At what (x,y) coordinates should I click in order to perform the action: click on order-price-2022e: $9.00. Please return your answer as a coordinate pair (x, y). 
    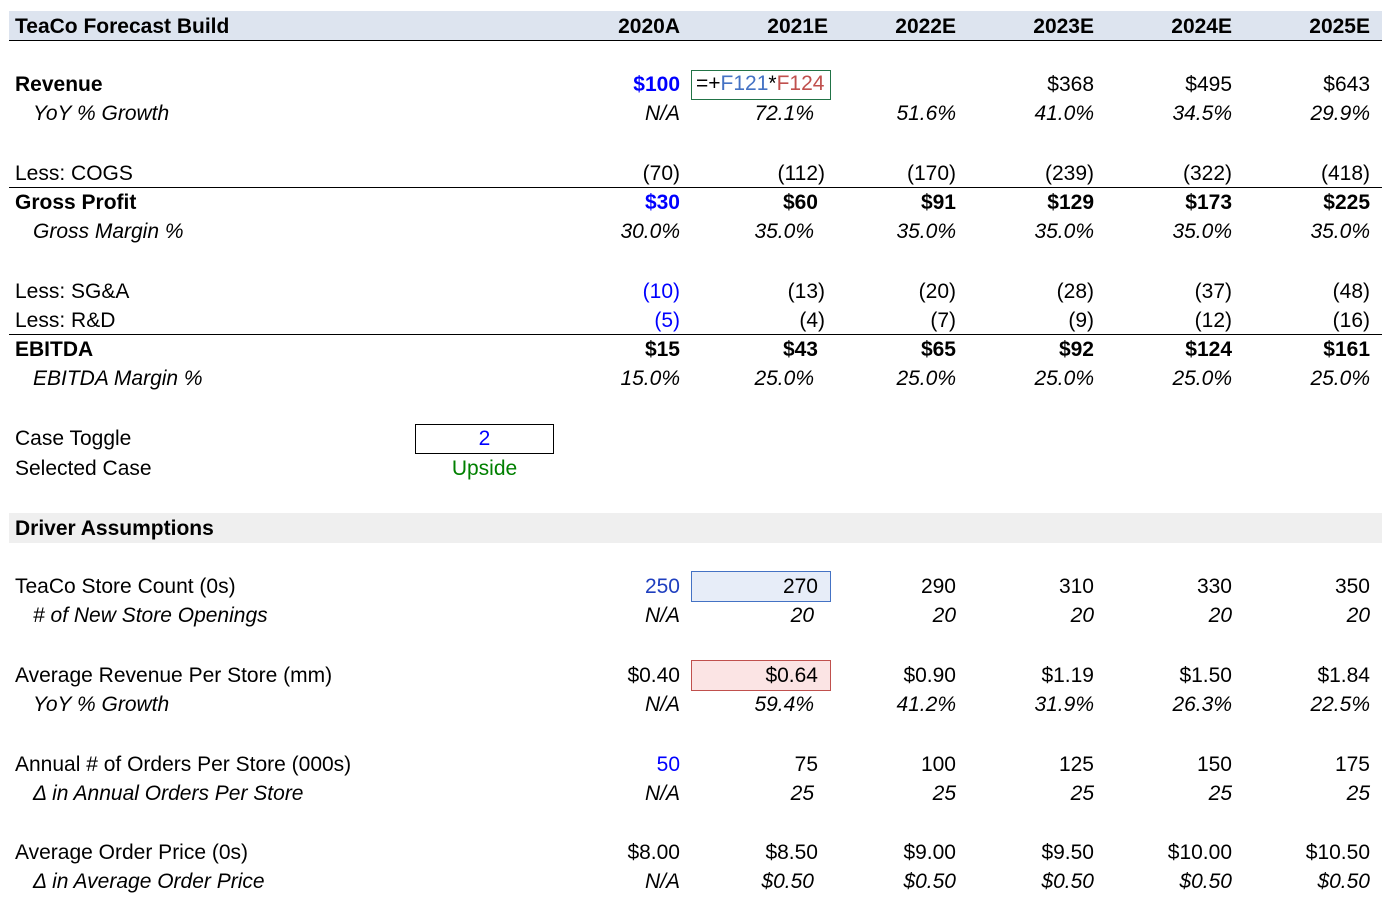
    Looking at the image, I should click on (929, 852).